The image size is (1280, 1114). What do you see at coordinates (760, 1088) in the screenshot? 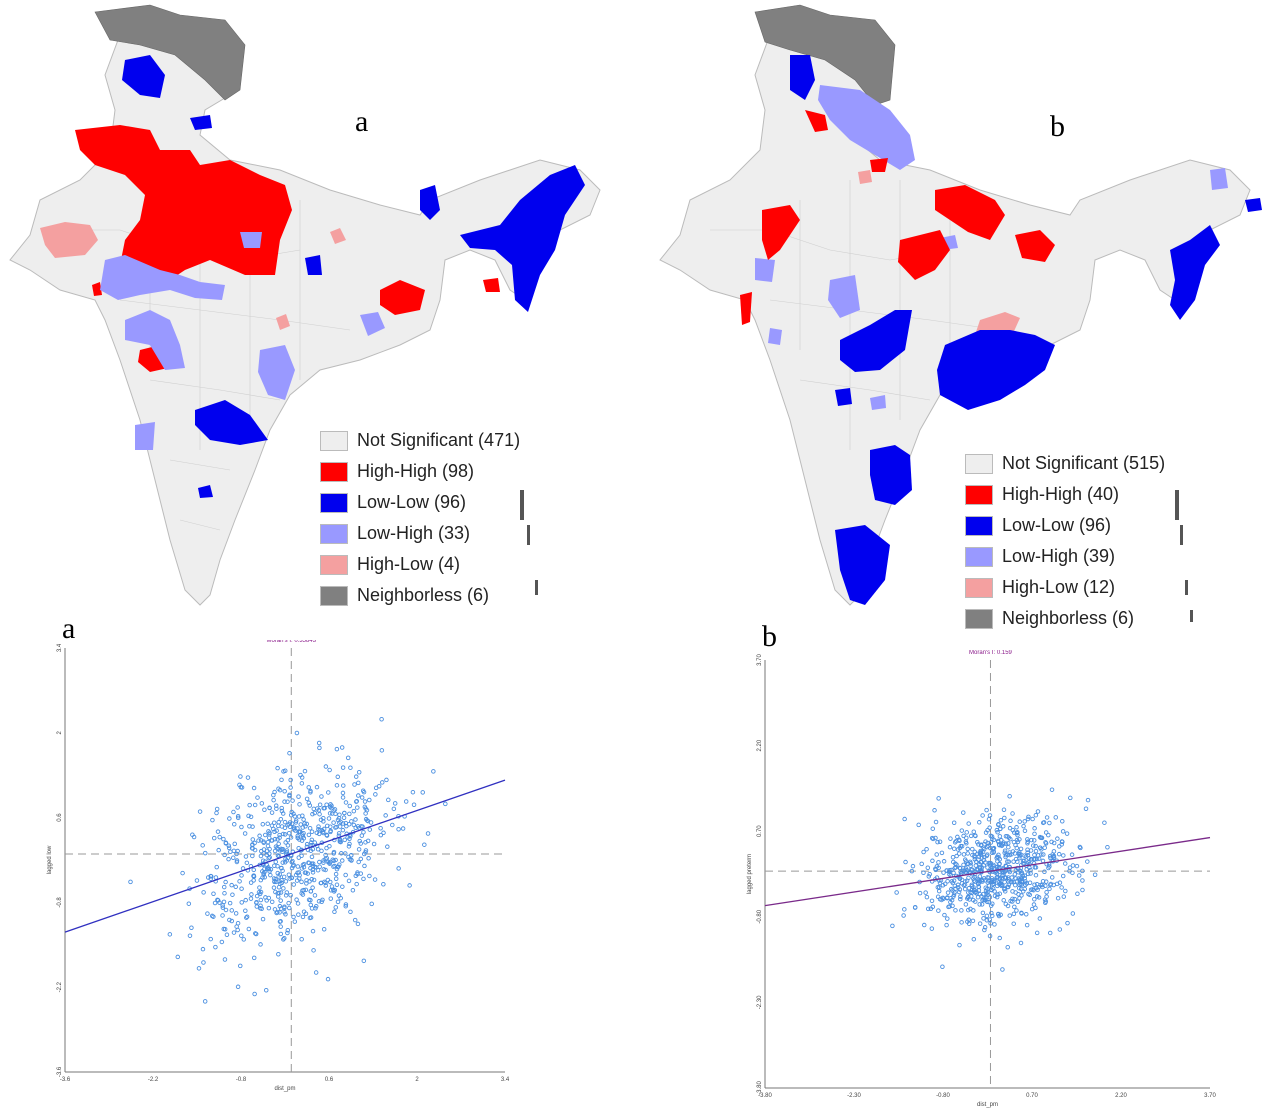
I see `y-tick-label: -3.80` at bounding box center [760, 1088].